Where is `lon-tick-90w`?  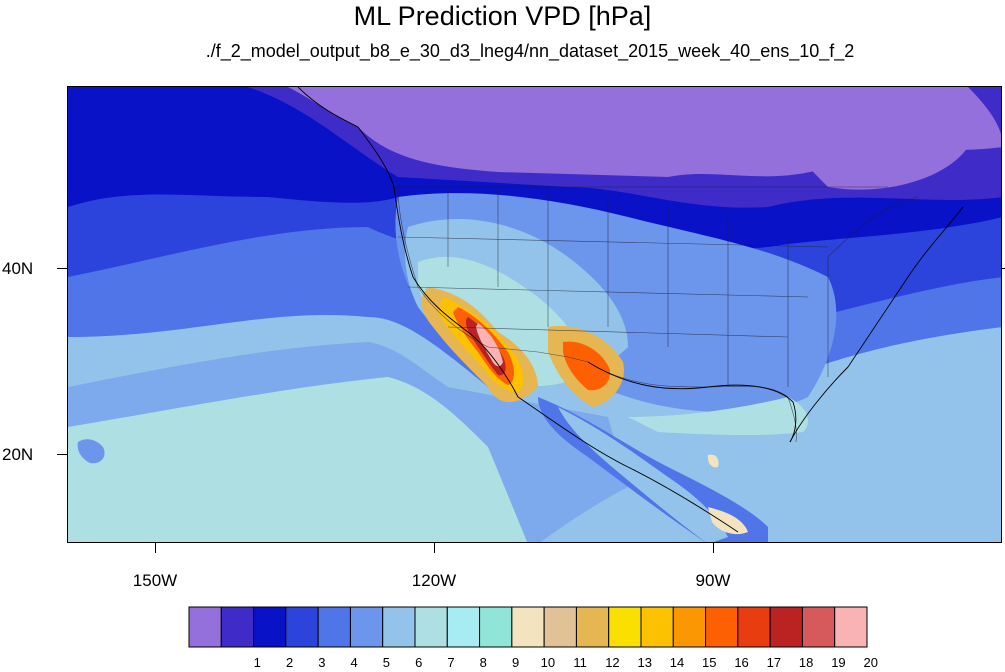
lon-tick-90w is located at coordinates (713, 548).